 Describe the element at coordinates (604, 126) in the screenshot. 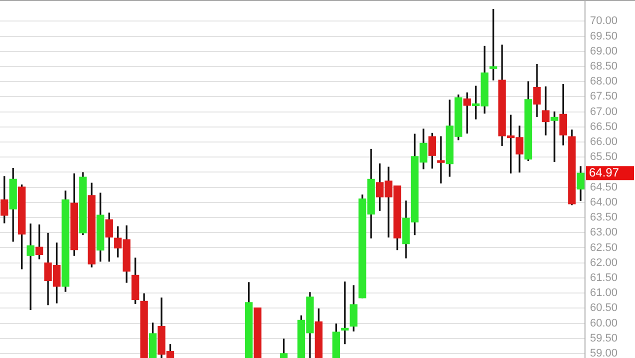

I see `y-tick-label: 66.50` at that location.